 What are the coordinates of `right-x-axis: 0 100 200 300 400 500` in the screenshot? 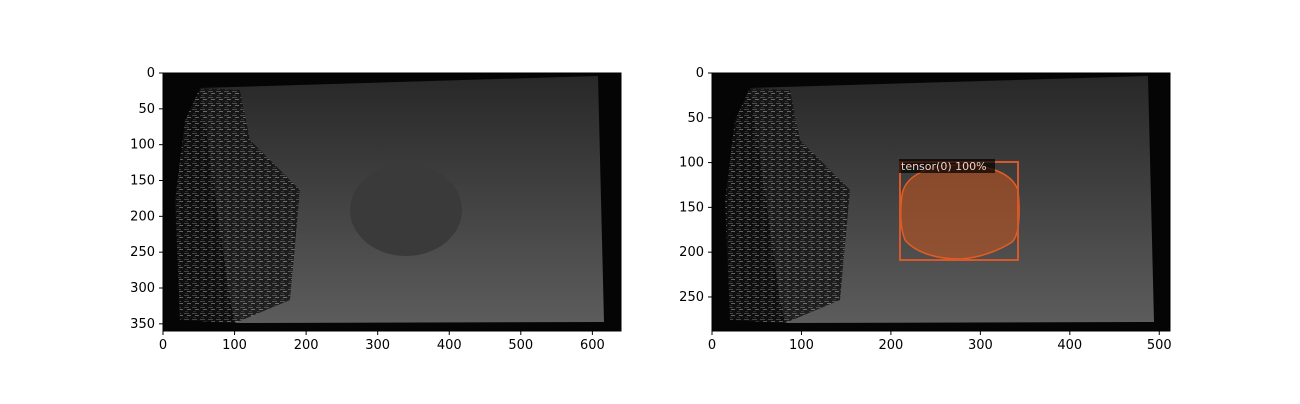 It's located at (940, 342).